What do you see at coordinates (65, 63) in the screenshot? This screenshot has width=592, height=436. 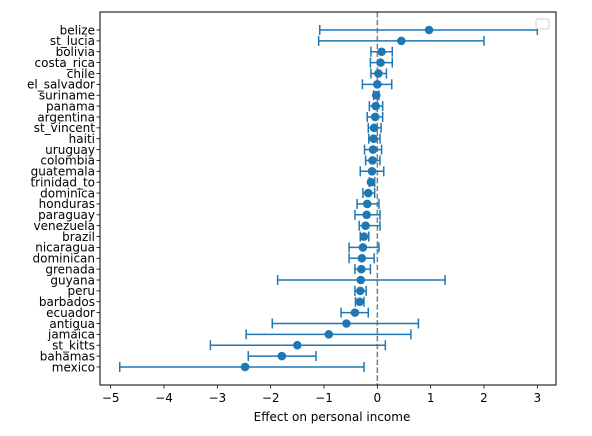 I see `y-tick-label: costa_rica` at bounding box center [65, 63].